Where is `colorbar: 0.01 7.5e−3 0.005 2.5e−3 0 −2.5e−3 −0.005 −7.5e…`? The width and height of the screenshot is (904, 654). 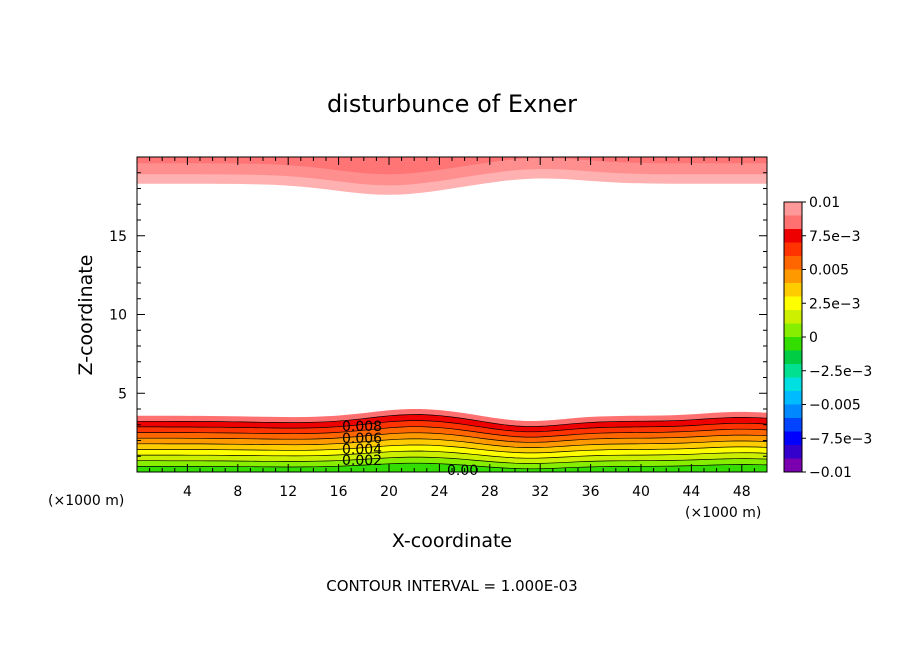 colorbar: 0.01 7.5e−3 0.005 2.5e−3 0 −2.5e−3 −0.005 −7.5e… is located at coordinates (827, 338).